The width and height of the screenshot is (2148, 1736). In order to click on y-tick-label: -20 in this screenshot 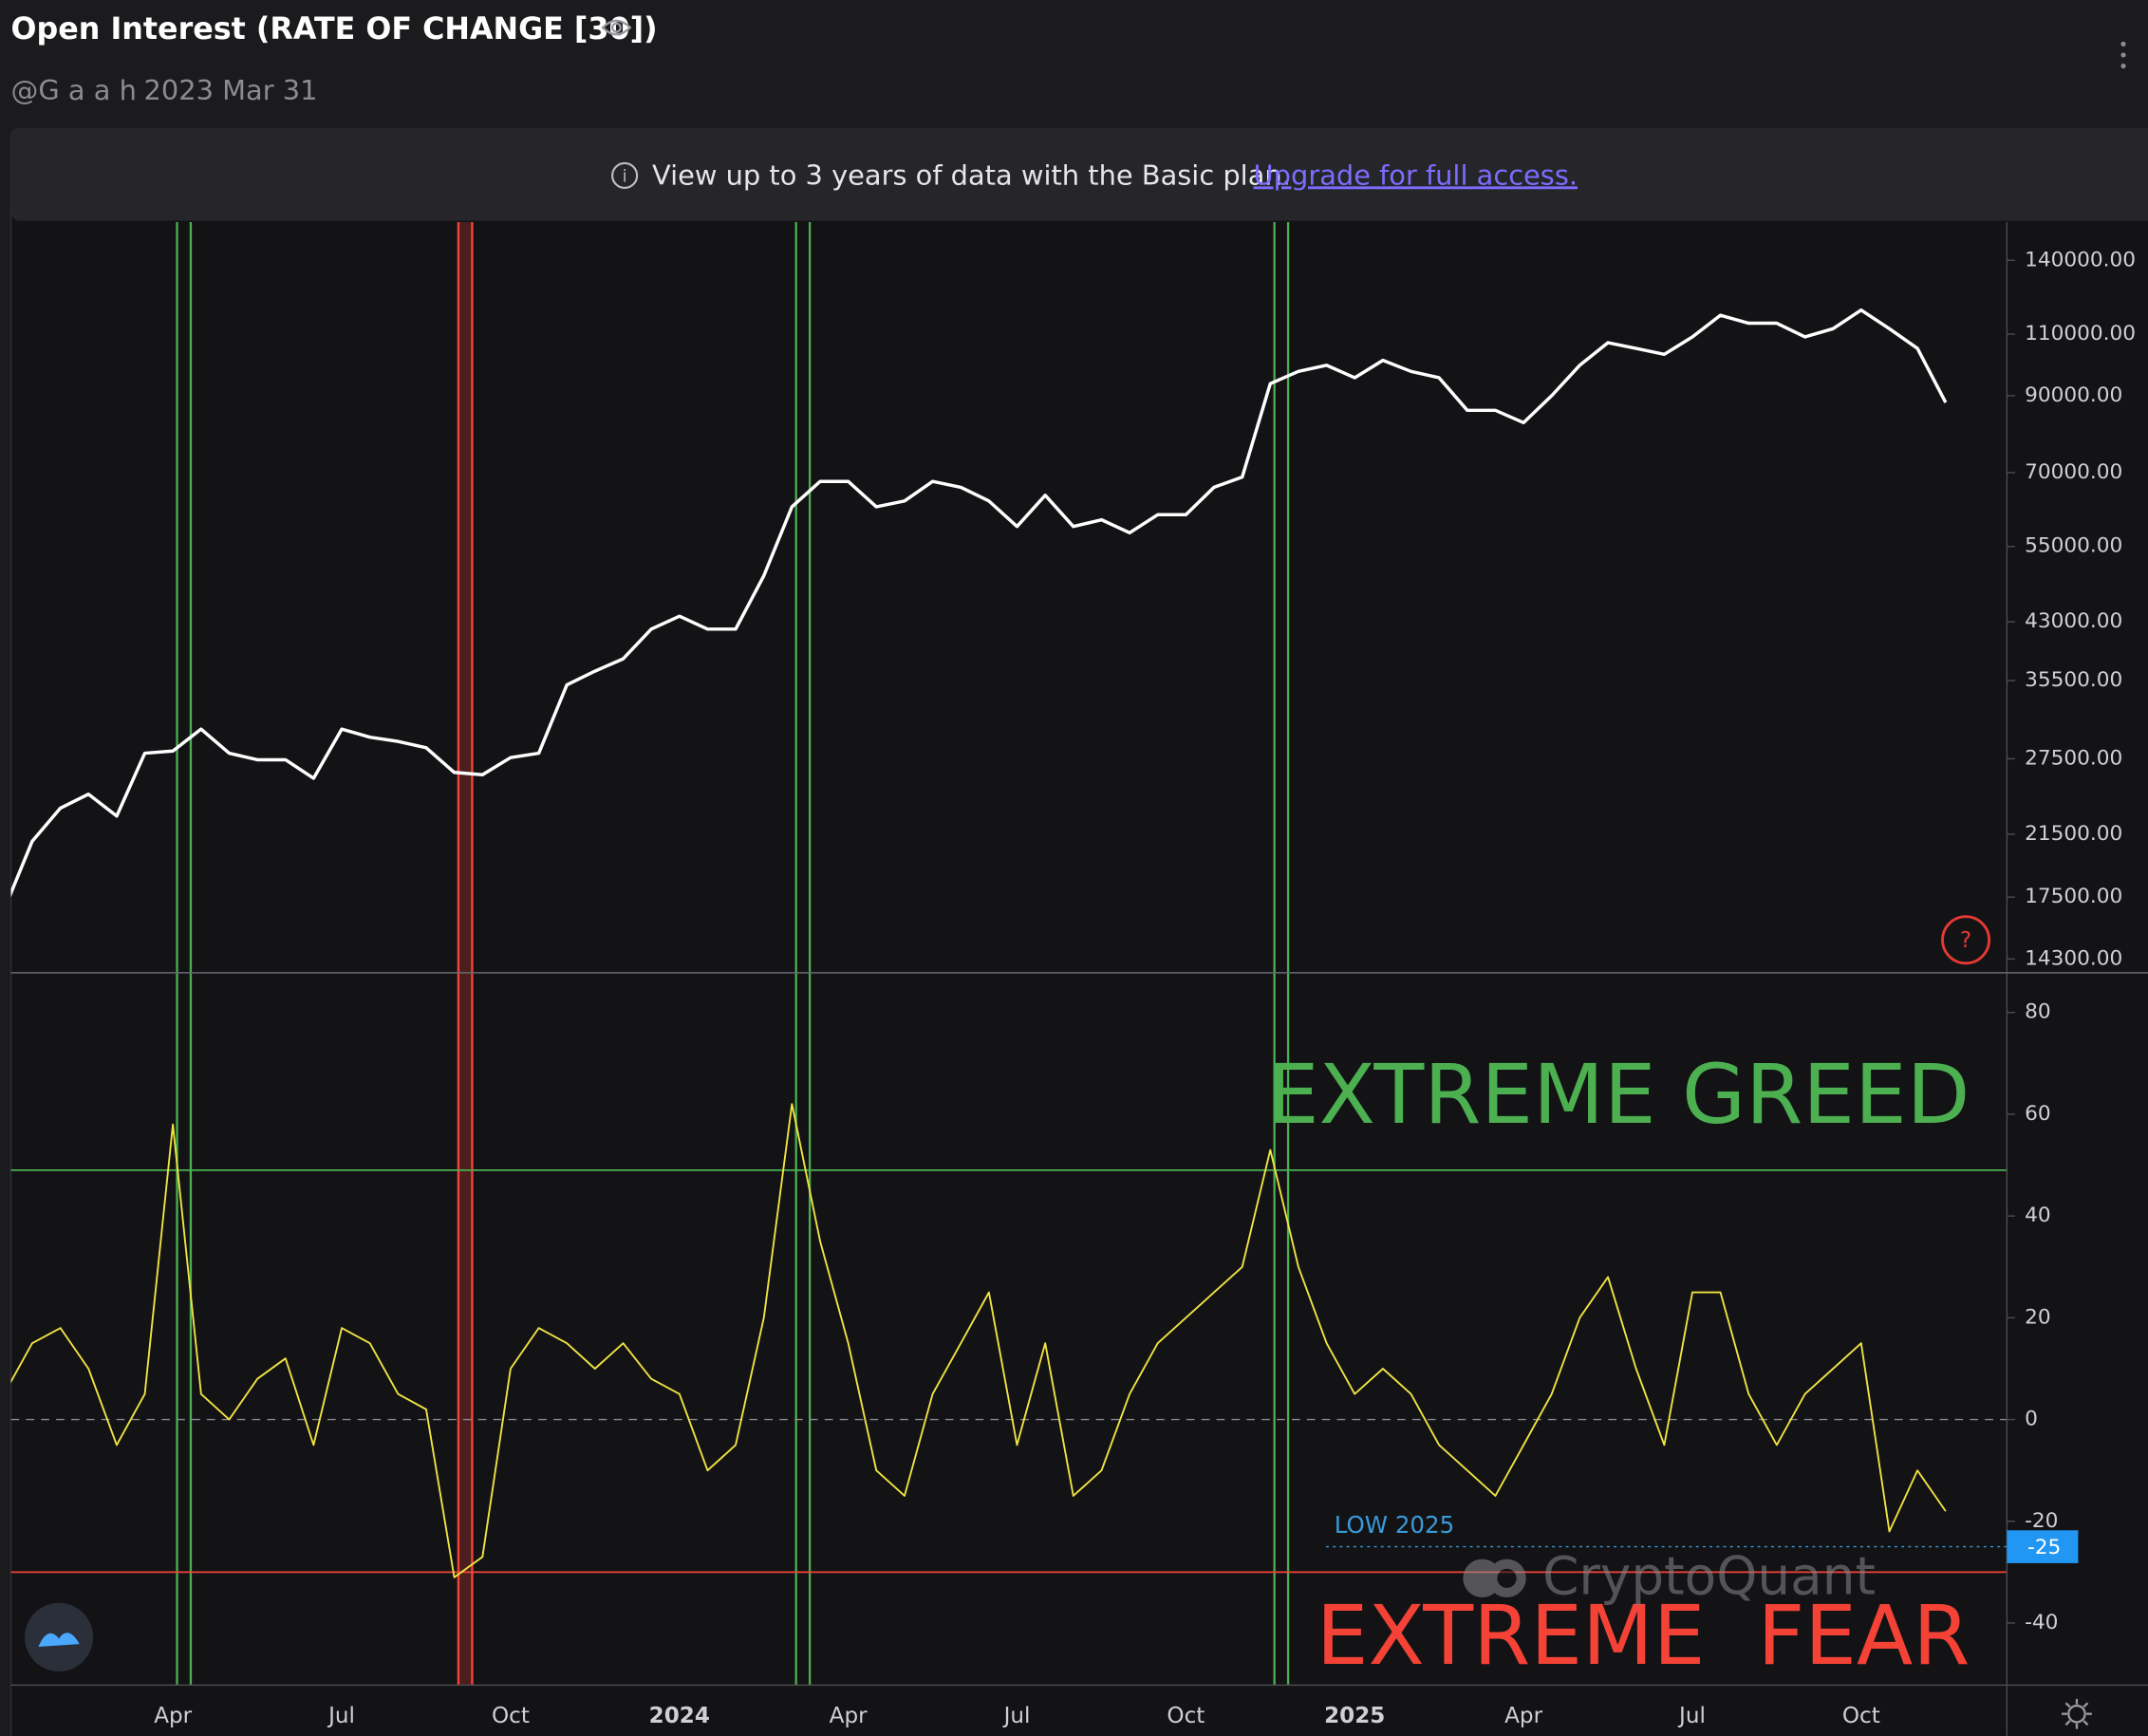, I will do `click(2041, 1521)`.